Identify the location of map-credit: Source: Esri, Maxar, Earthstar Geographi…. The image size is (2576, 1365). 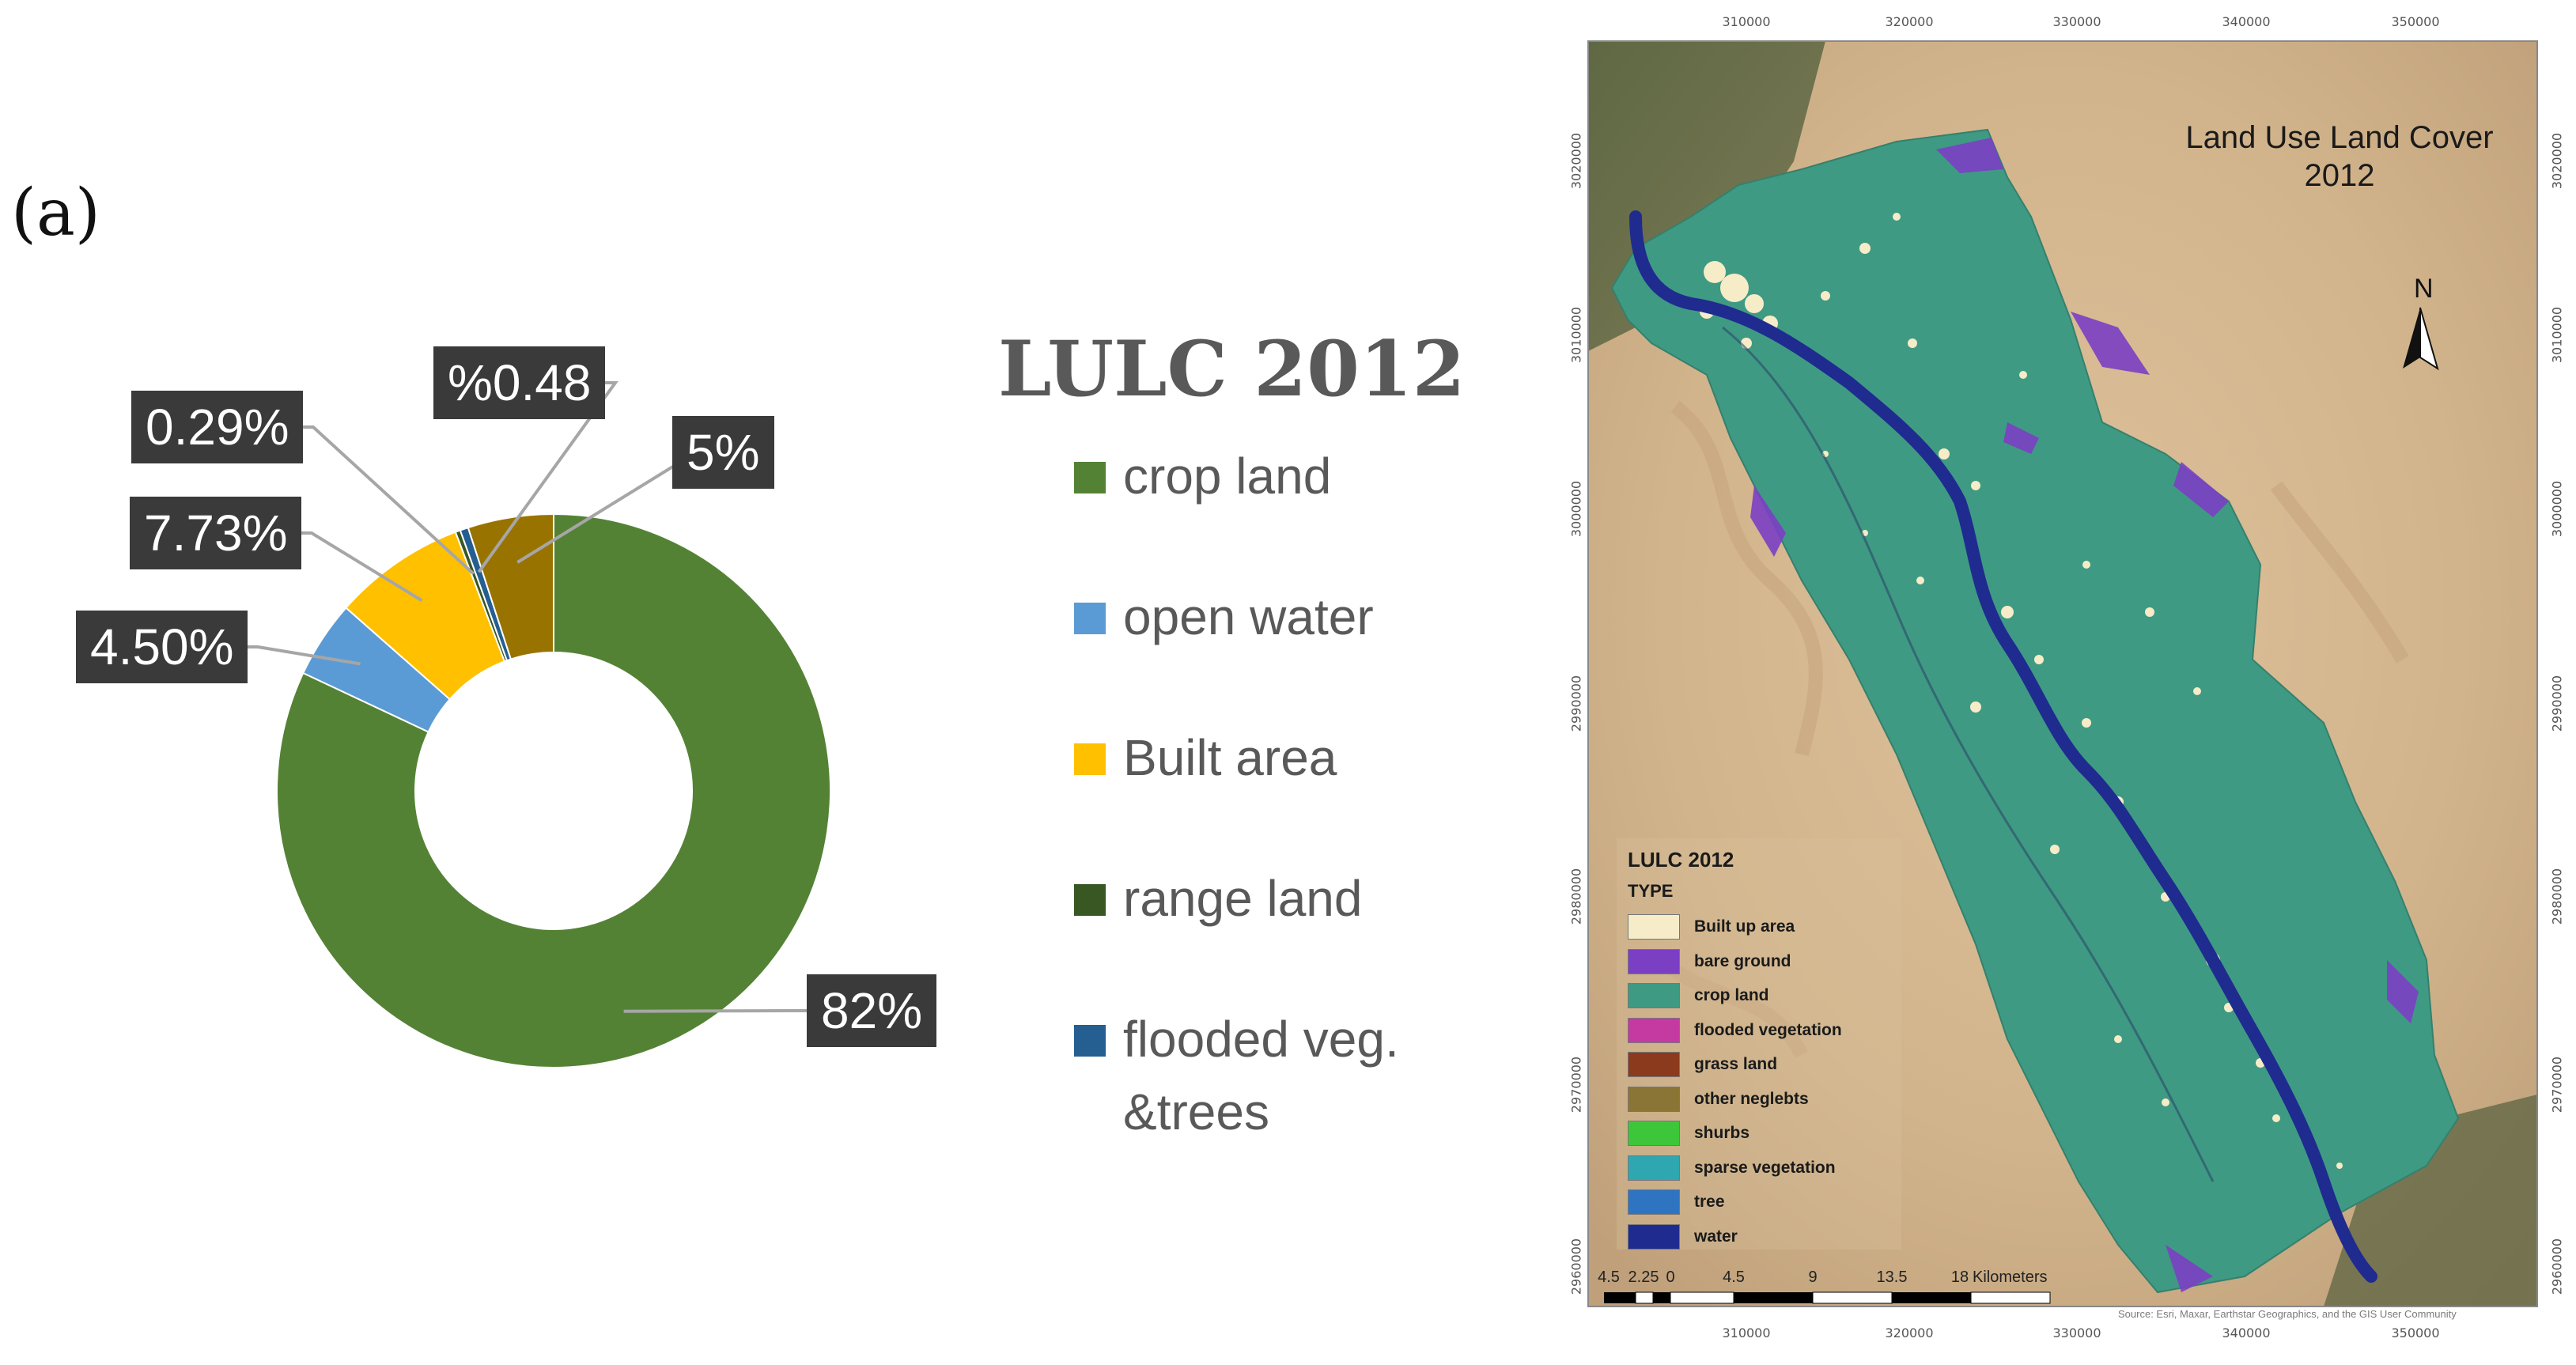
(2288, 1314).